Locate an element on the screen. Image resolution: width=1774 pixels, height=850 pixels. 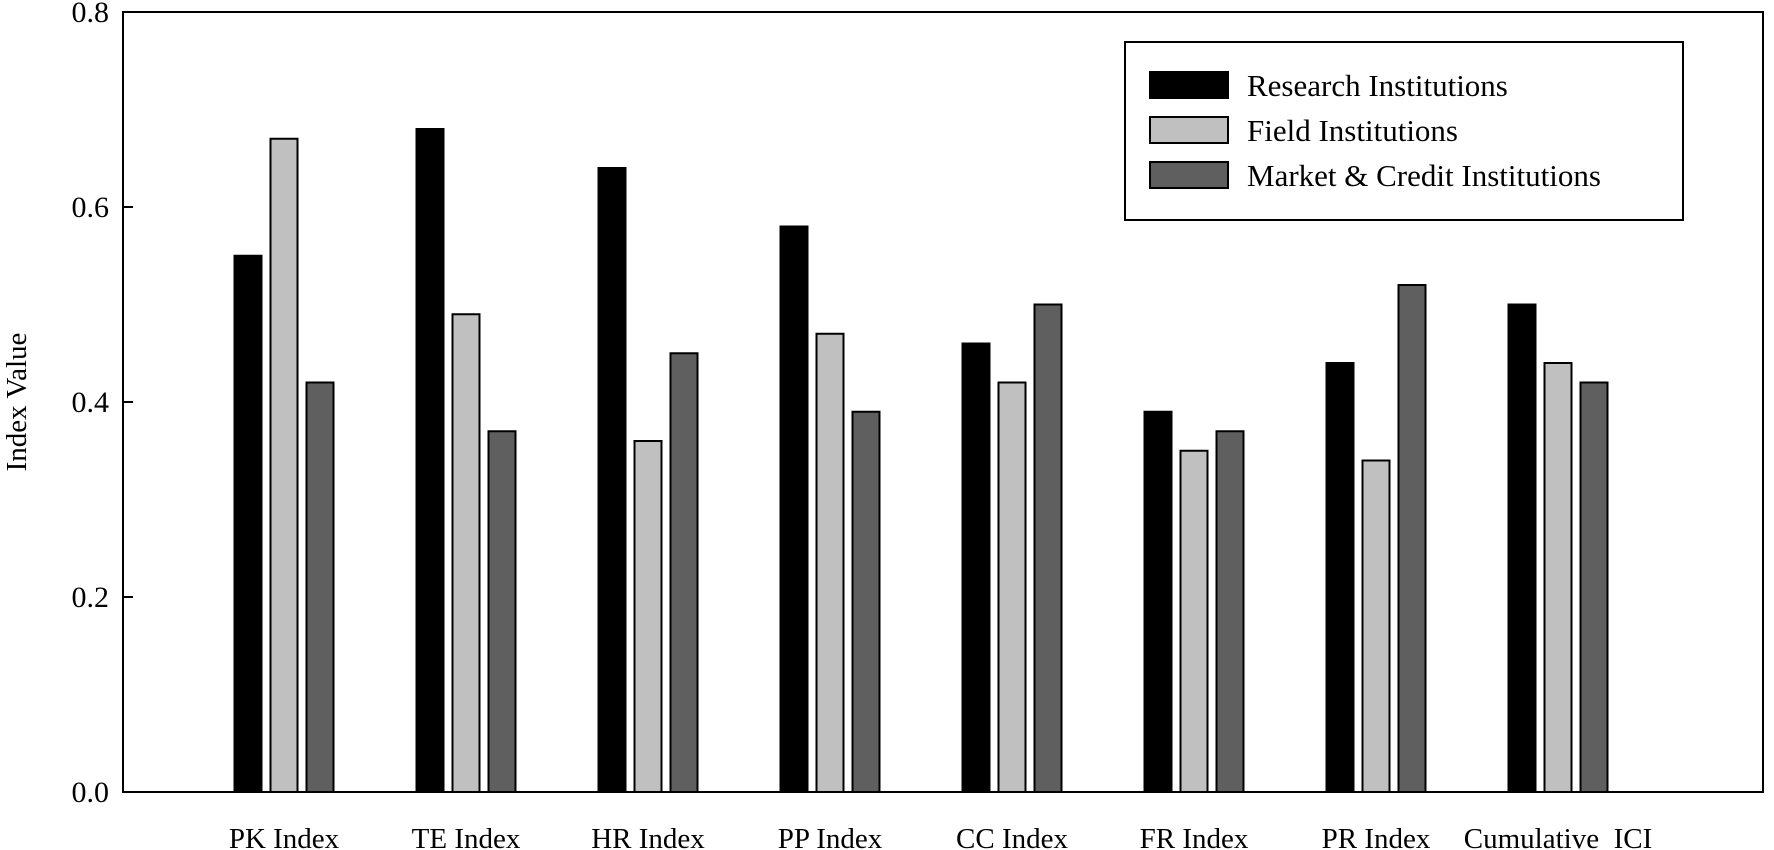
x-tick-label: HR Index is located at coordinates (648, 836).